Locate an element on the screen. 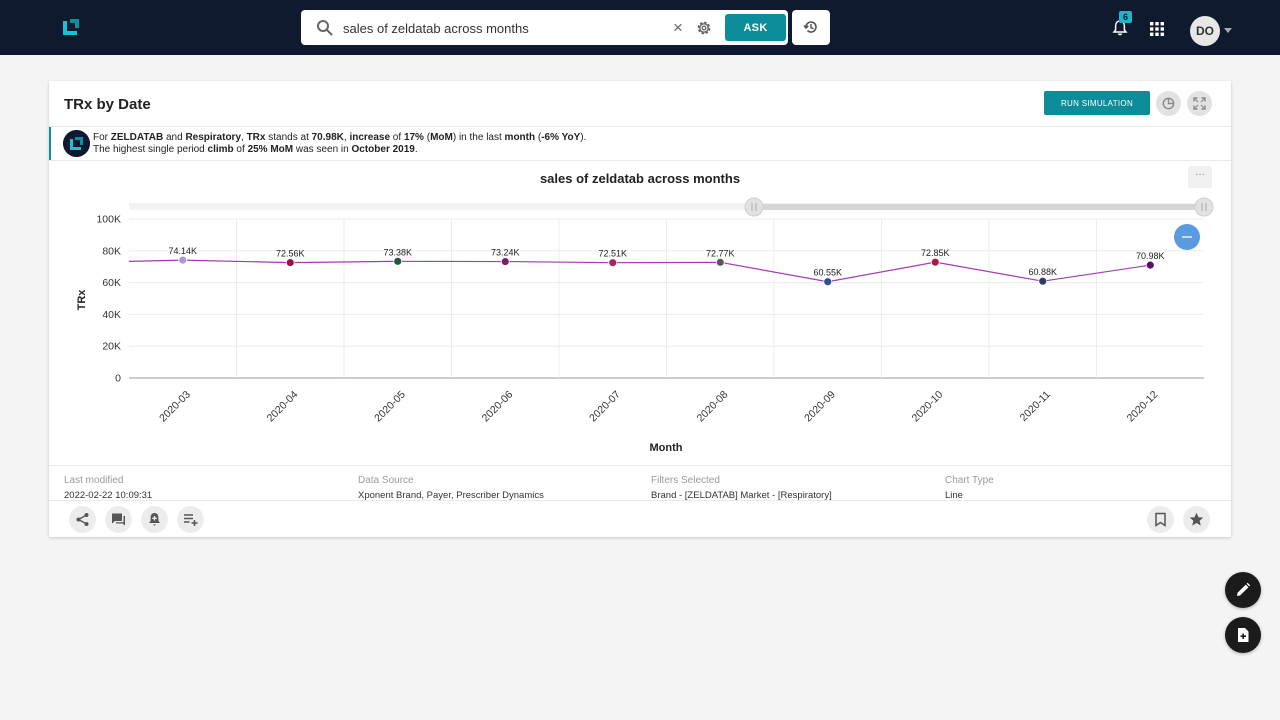 This screenshot has height=720, width=1280. bookmark-icon is located at coordinates (1160, 519).